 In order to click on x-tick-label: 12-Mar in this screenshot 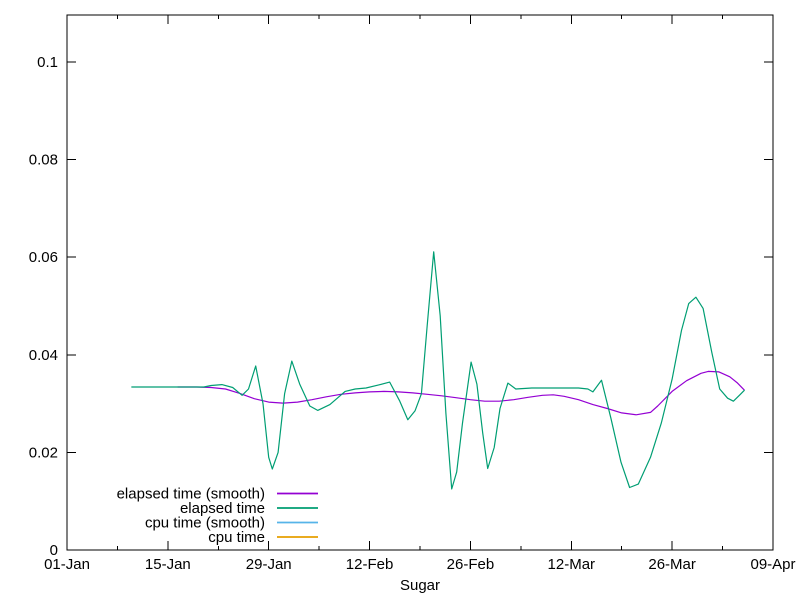, I will do `click(572, 564)`.